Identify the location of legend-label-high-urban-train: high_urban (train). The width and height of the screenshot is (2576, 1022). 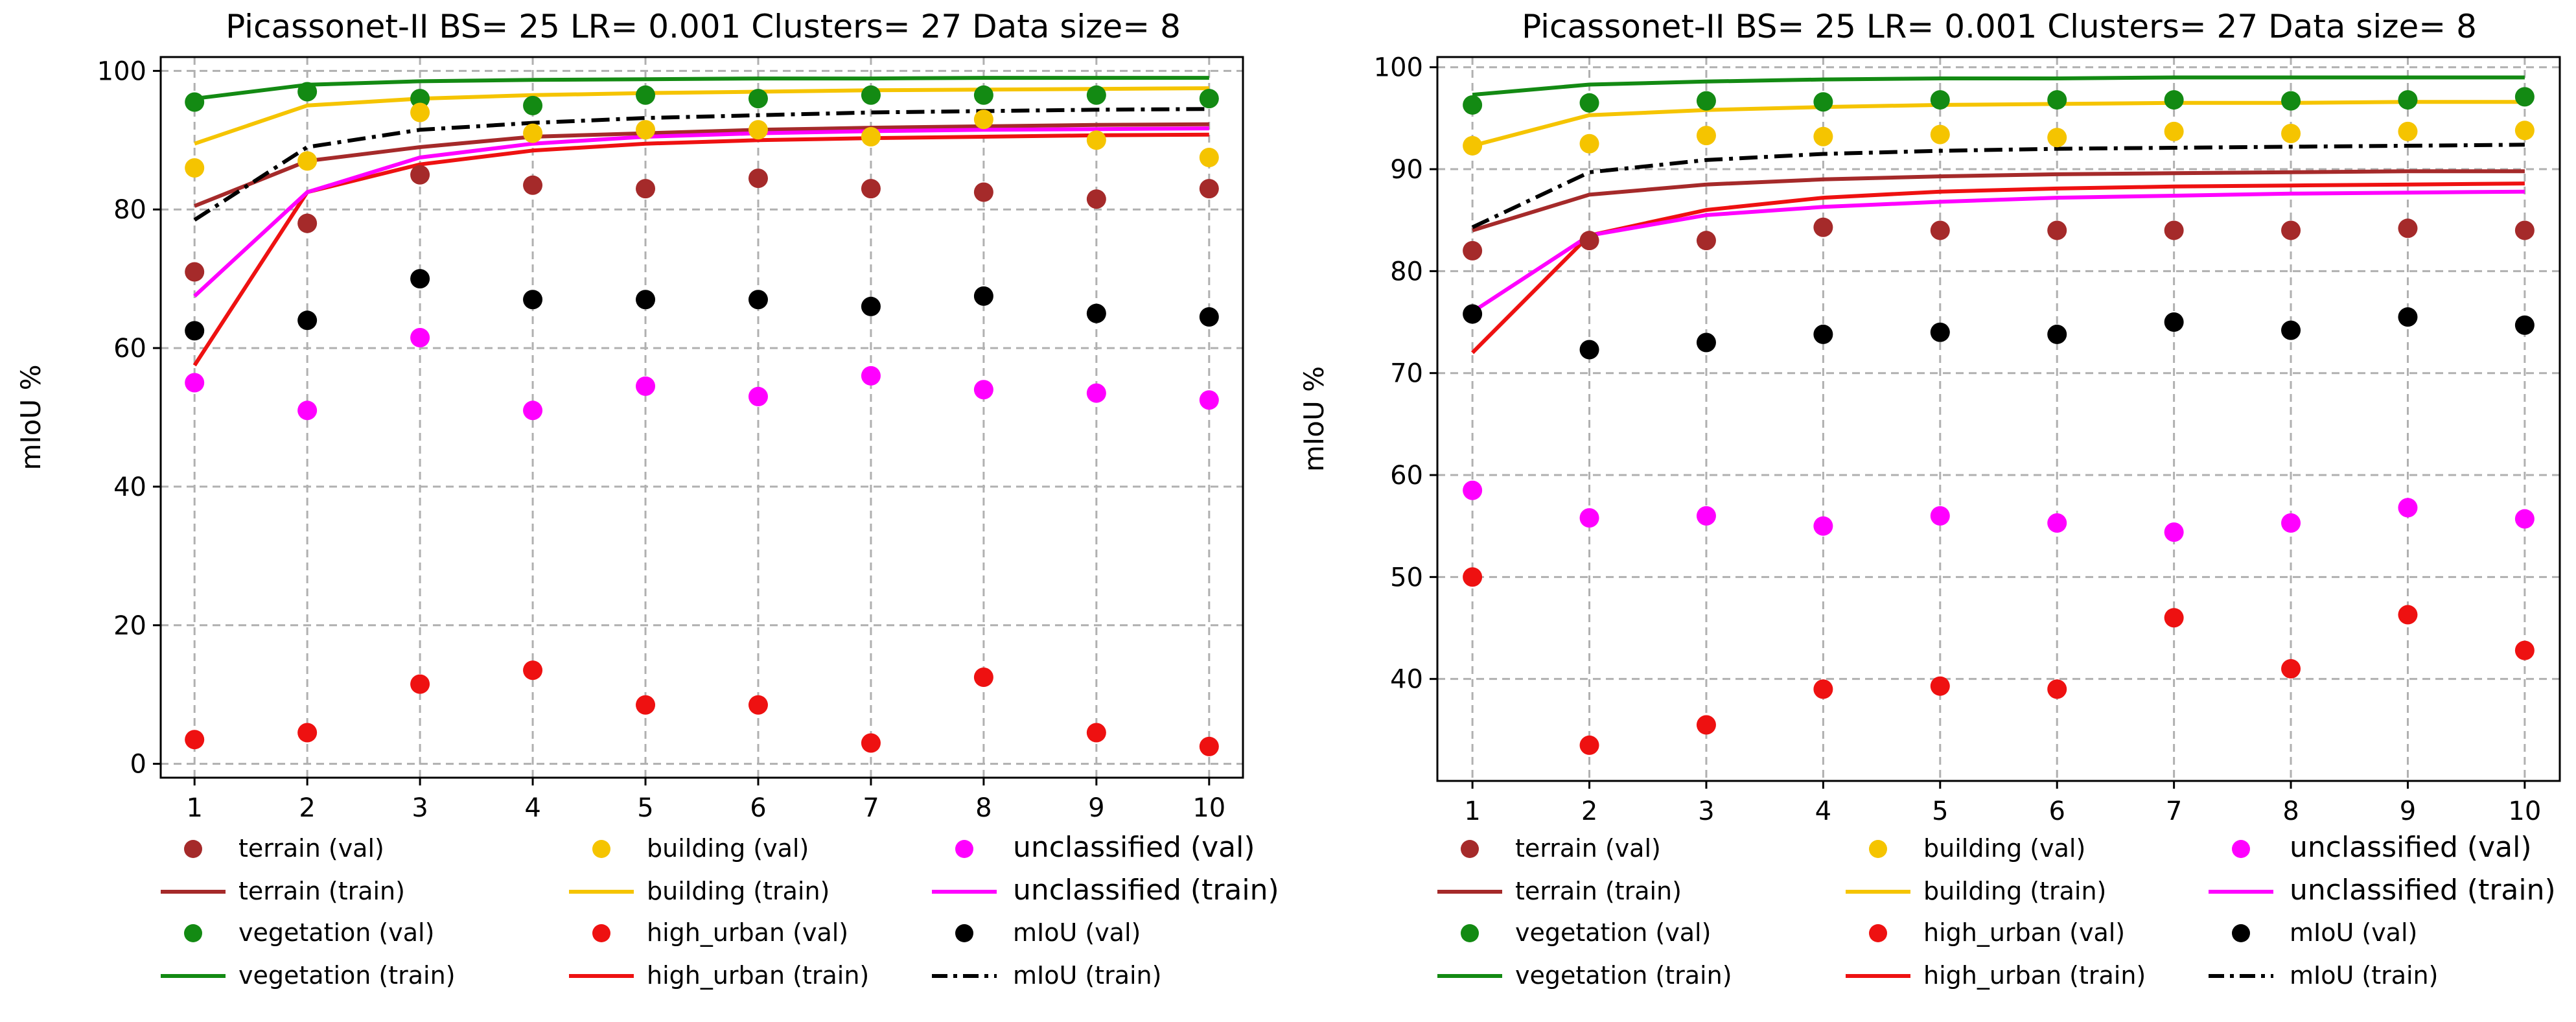
(2035, 975).